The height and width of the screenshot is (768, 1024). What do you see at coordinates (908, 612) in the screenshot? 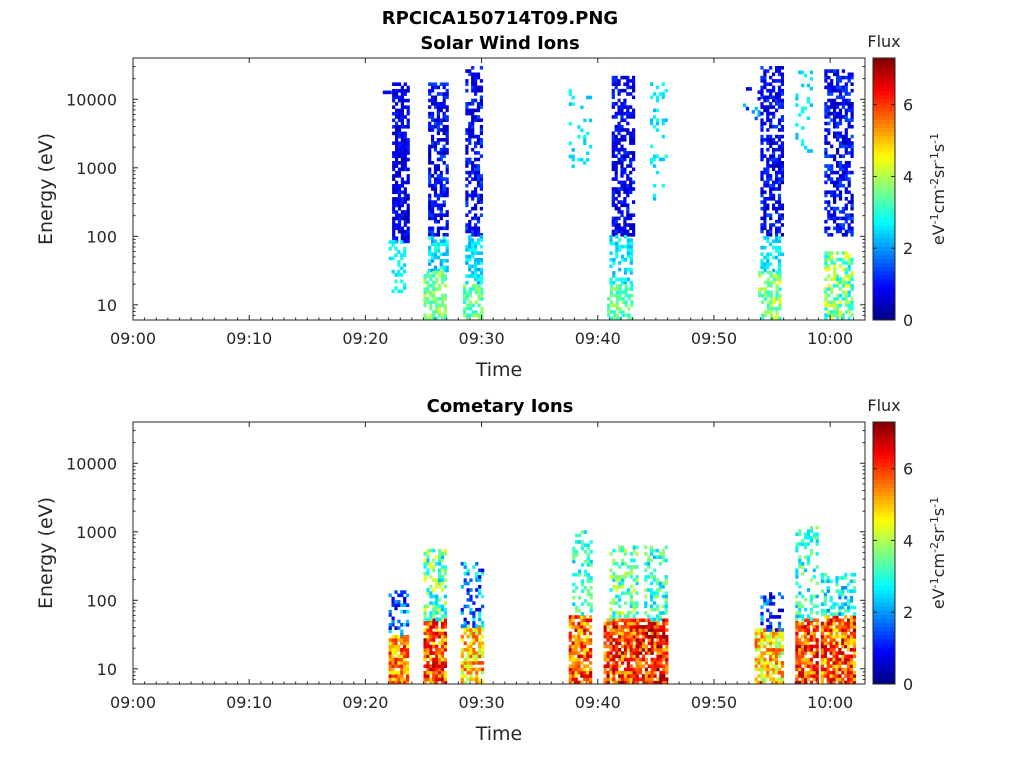
I see `colorbar-tick-label: 2` at bounding box center [908, 612].